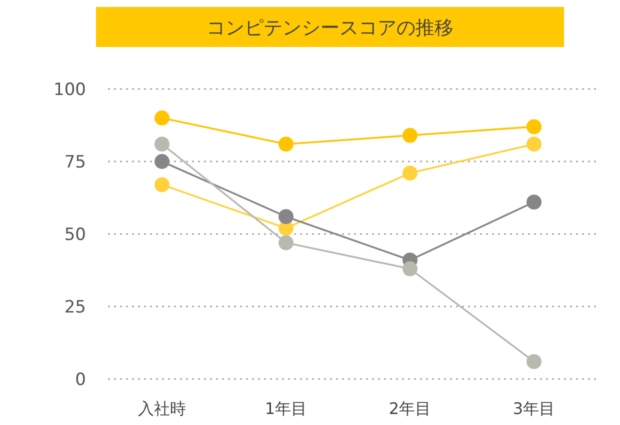 This screenshot has height=425, width=620. I want to click on x-tick-label: 入社時, so click(162, 408).